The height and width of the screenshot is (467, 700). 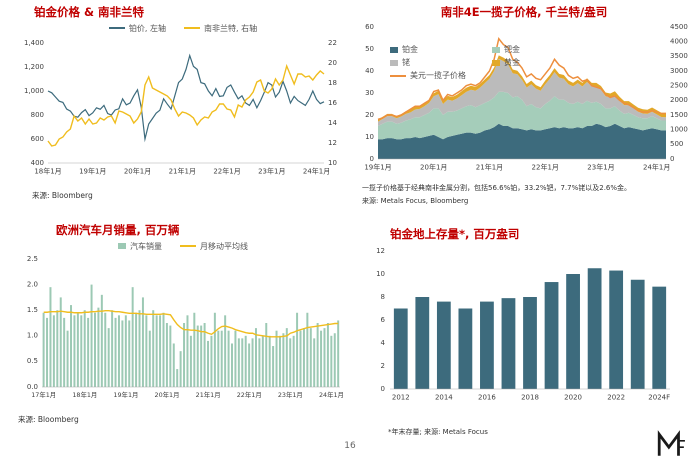 What do you see at coordinates (394, 49) in the screenshot?
I see `platinum-area-swatch` at bounding box center [394, 49].